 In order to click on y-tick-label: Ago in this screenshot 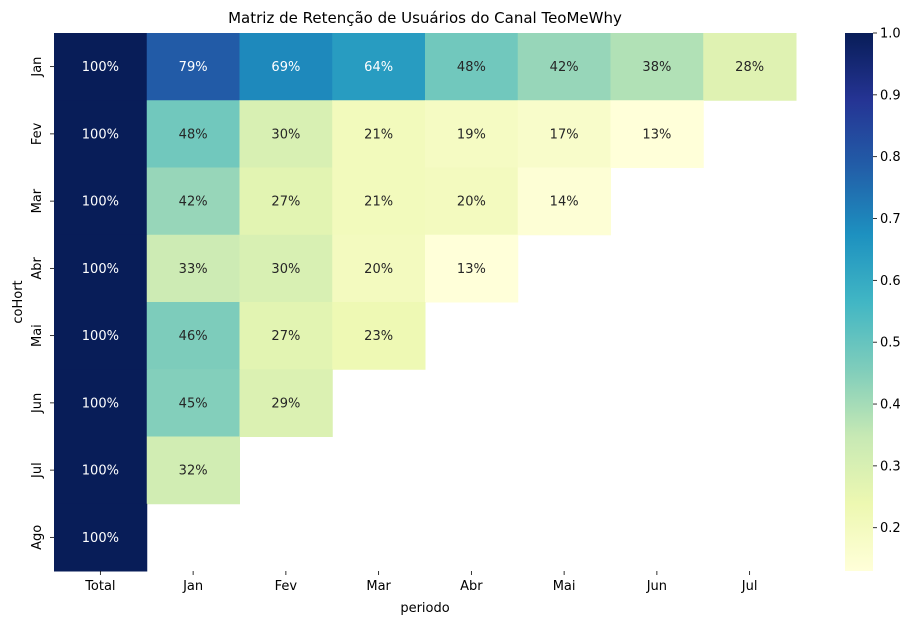, I will do `click(37, 537)`.